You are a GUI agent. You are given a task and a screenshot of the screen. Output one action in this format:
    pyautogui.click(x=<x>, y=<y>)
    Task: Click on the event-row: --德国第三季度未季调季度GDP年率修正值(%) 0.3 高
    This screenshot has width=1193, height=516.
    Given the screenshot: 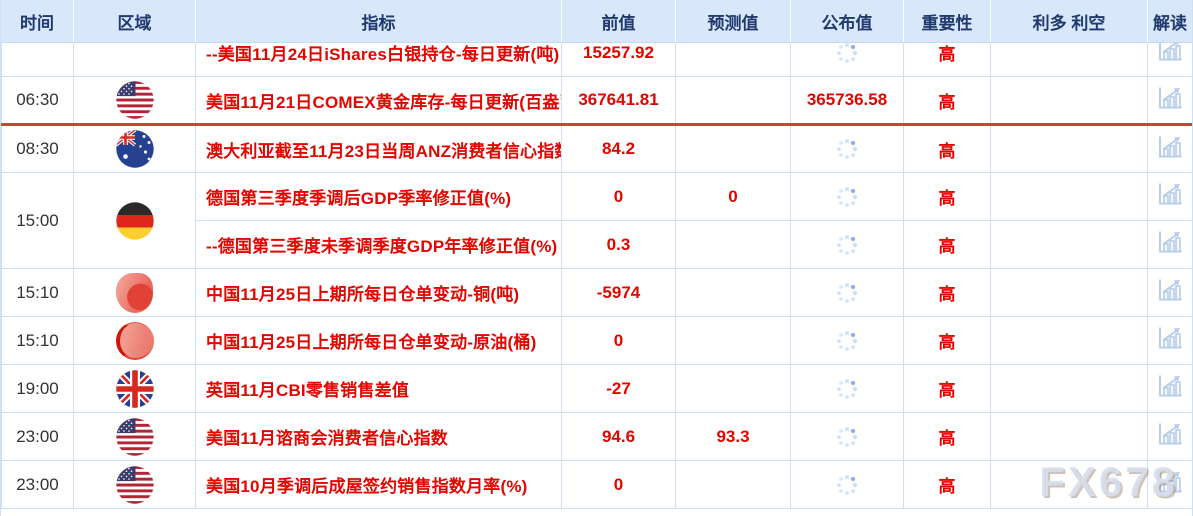 What is the action you would take?
    pyautogui.click(x=597, y=244)
    